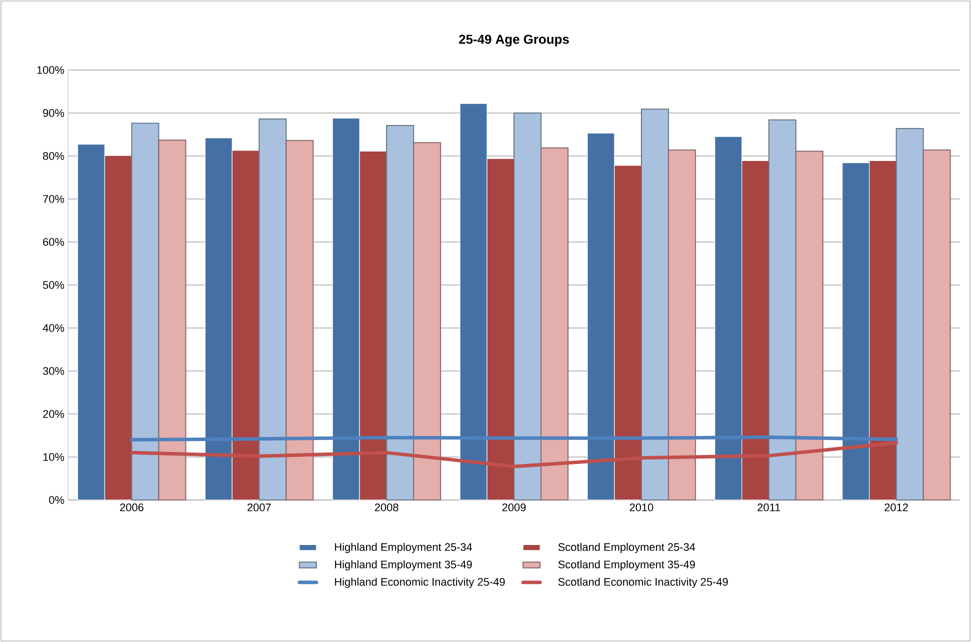  What do you see at coordinates (626, 565) in the screenshot?
I see `legend-label: Scotland Employment 35-49` at bounding box center [626, 565].